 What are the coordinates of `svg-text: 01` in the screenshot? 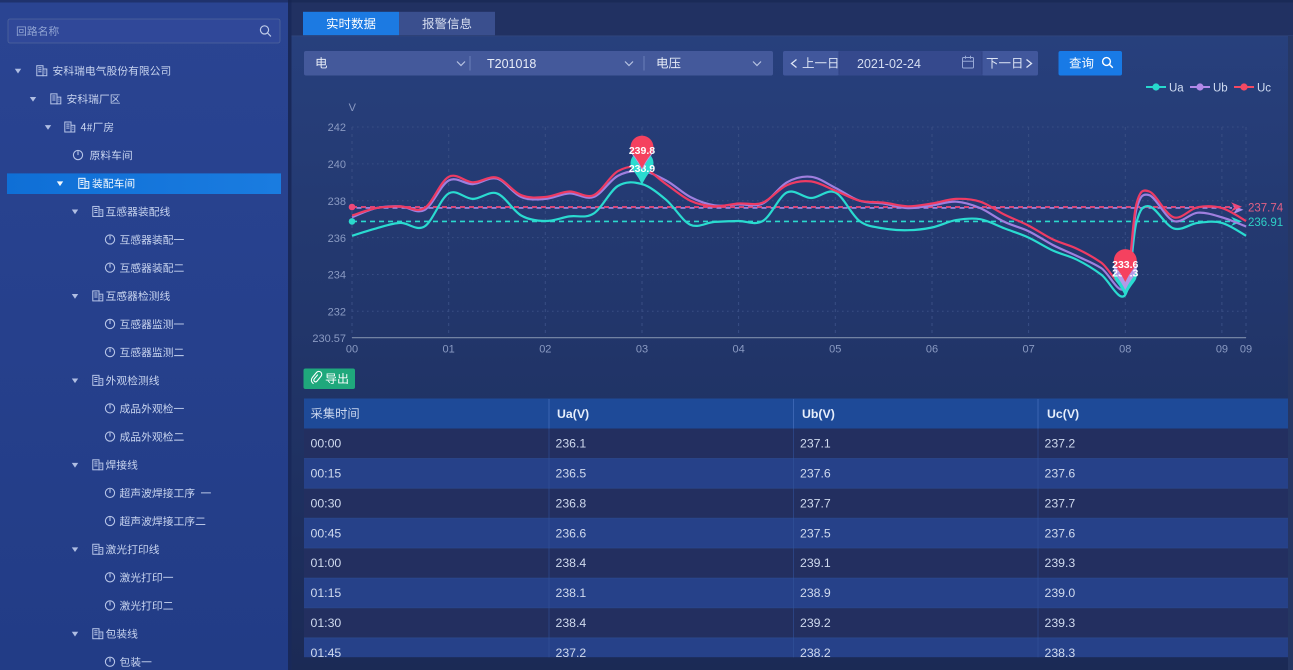 It's located at (449, 350).